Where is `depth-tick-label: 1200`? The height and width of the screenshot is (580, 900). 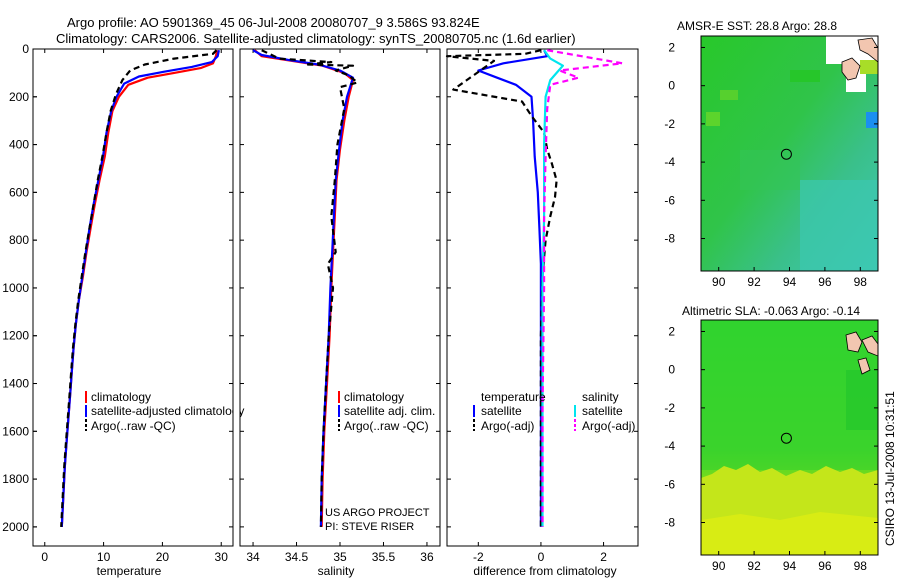 depth-tick-label: 1200 is located at coordinates (15, 336).